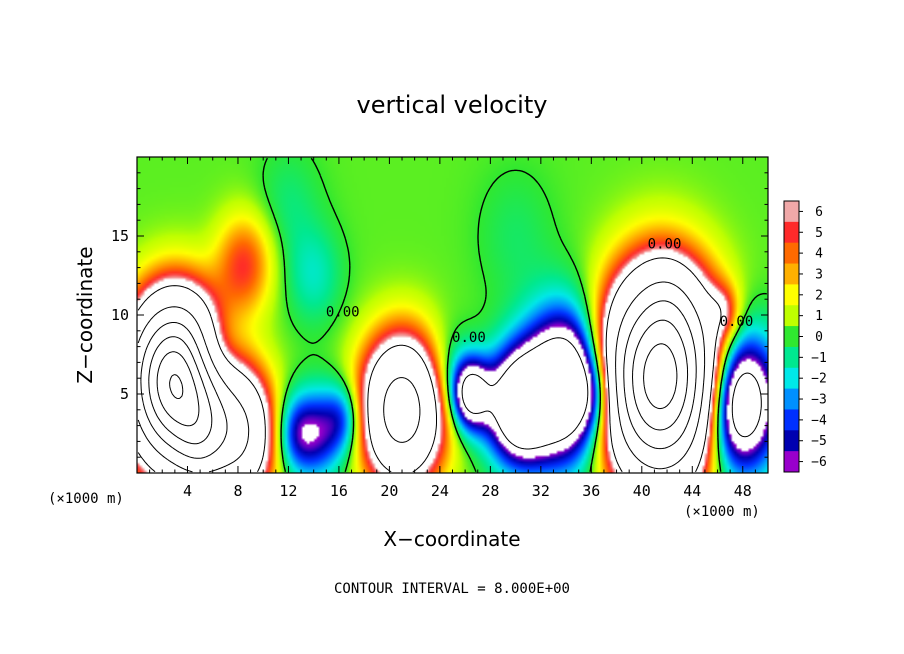  What do you see at coordinates (591, 491) in the screenshot?
I see `x-tick-label: 36` at bounding box center [591, 491].